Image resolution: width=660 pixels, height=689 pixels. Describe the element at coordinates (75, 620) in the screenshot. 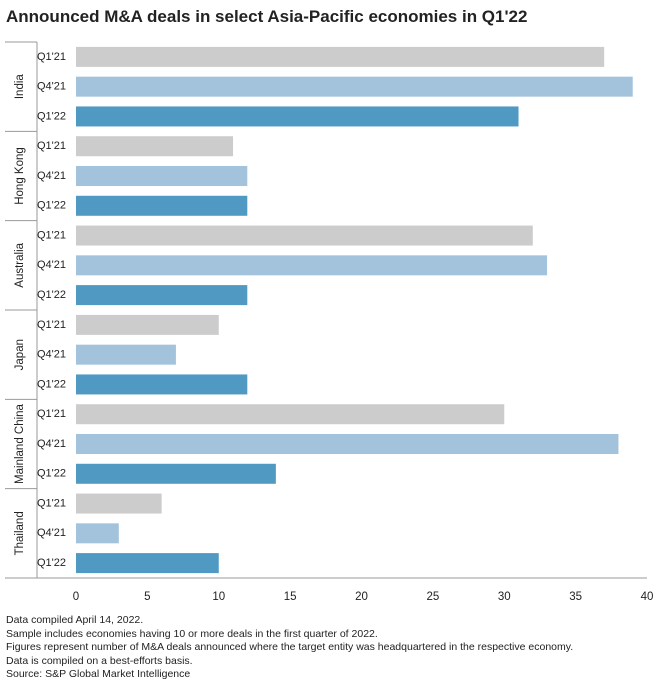

I see `note: Data compiled April 14, 2022.` at that location.